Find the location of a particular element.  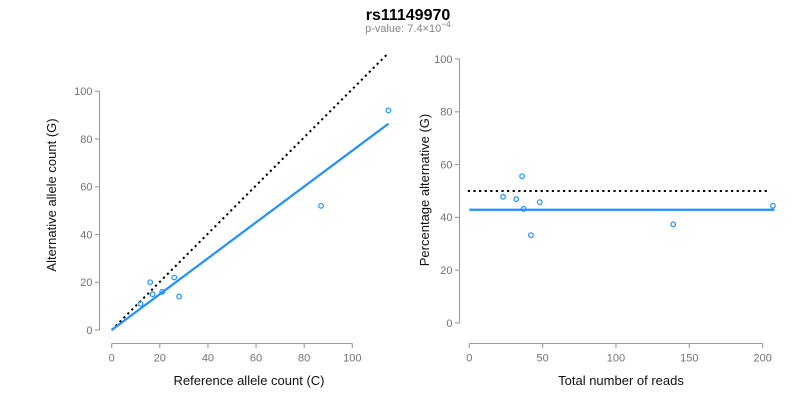

x-tick-label: 60 is located at coordinates (256, 359).